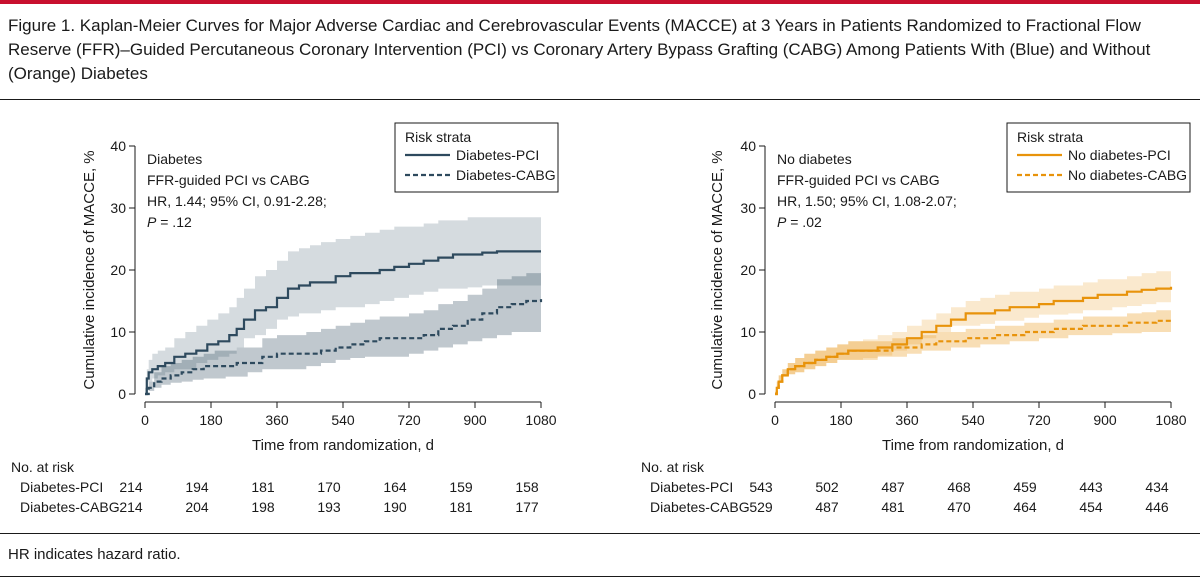 Image resolution: width=1200 pixels, height=587 pixels. What do you see at coordinates (1157, 487) in the screenshot?
I see `at-risk-value: 434` at bounding box center [1157, 487].